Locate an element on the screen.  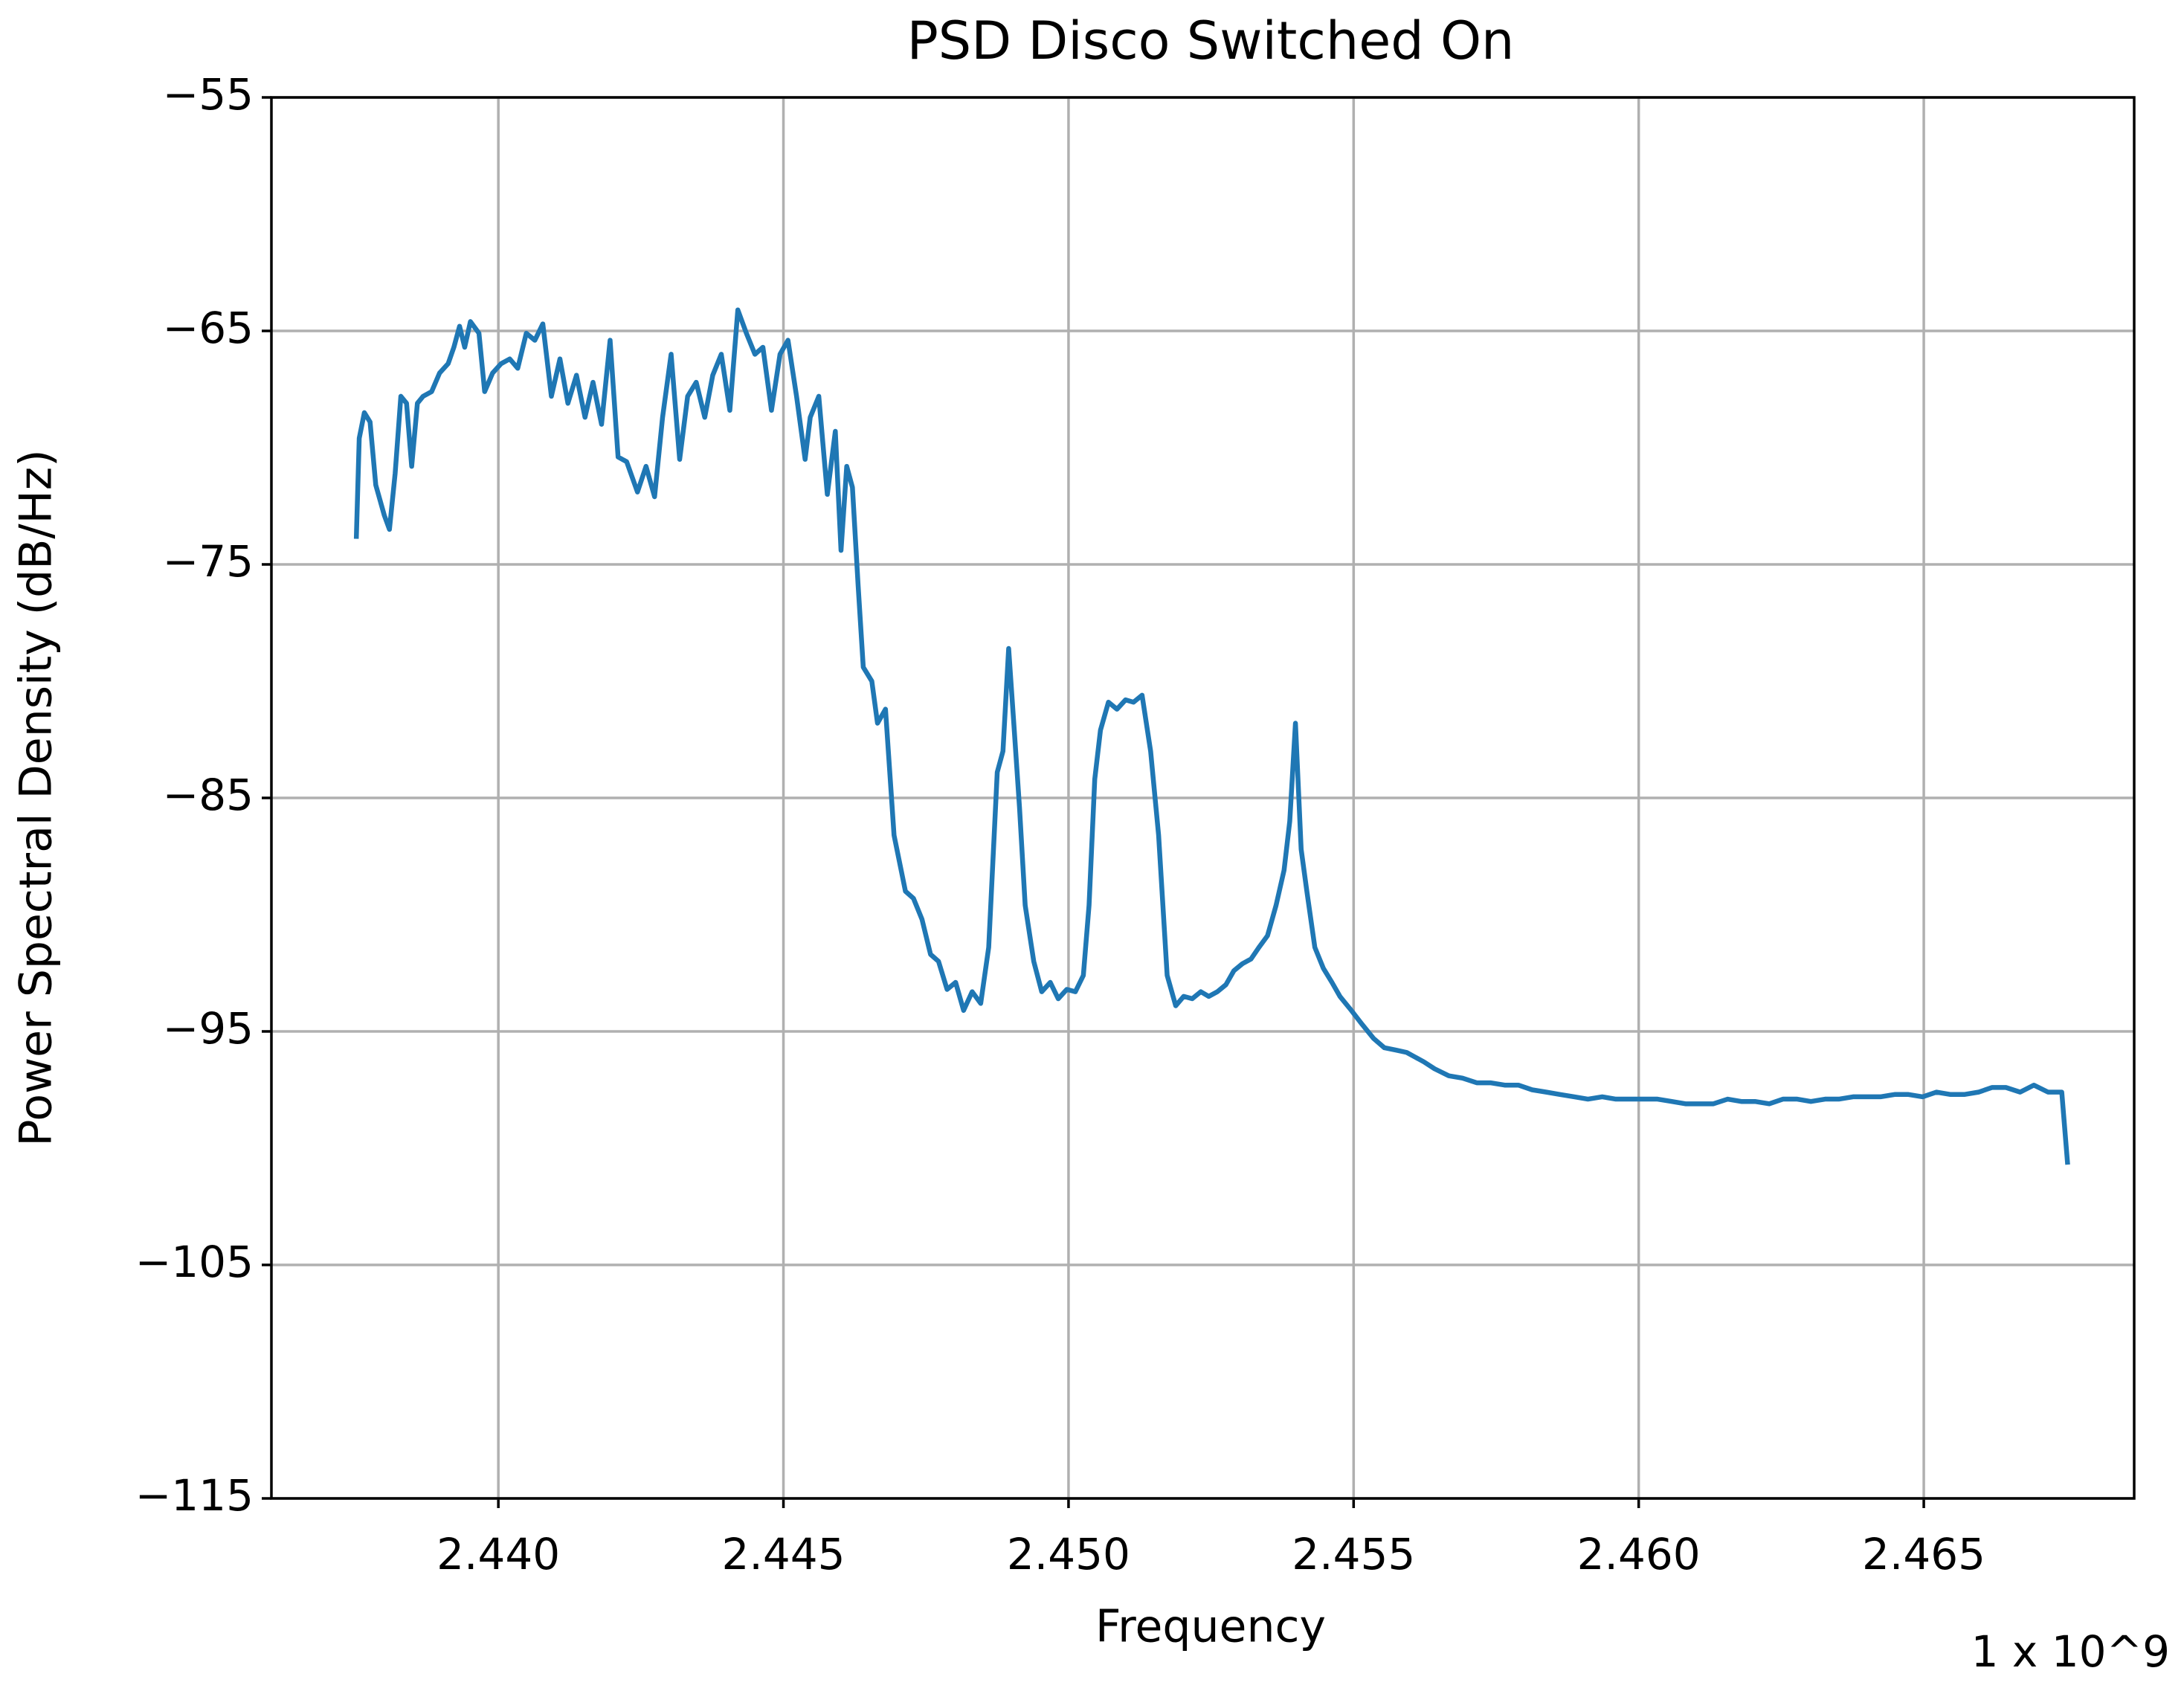
y-tick-label: −105 is located at coordinates (195, 1262).